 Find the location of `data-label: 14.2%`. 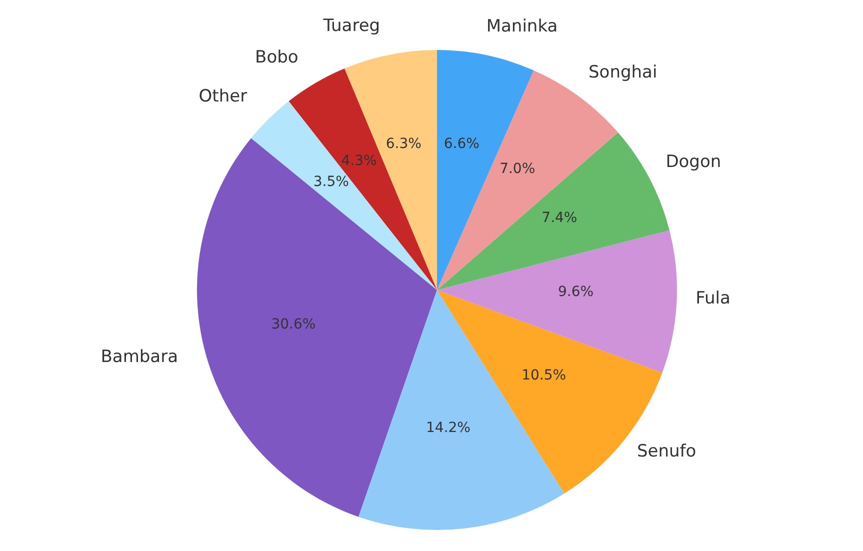

data-label: 14.2% is located at coordinates (448, 428).